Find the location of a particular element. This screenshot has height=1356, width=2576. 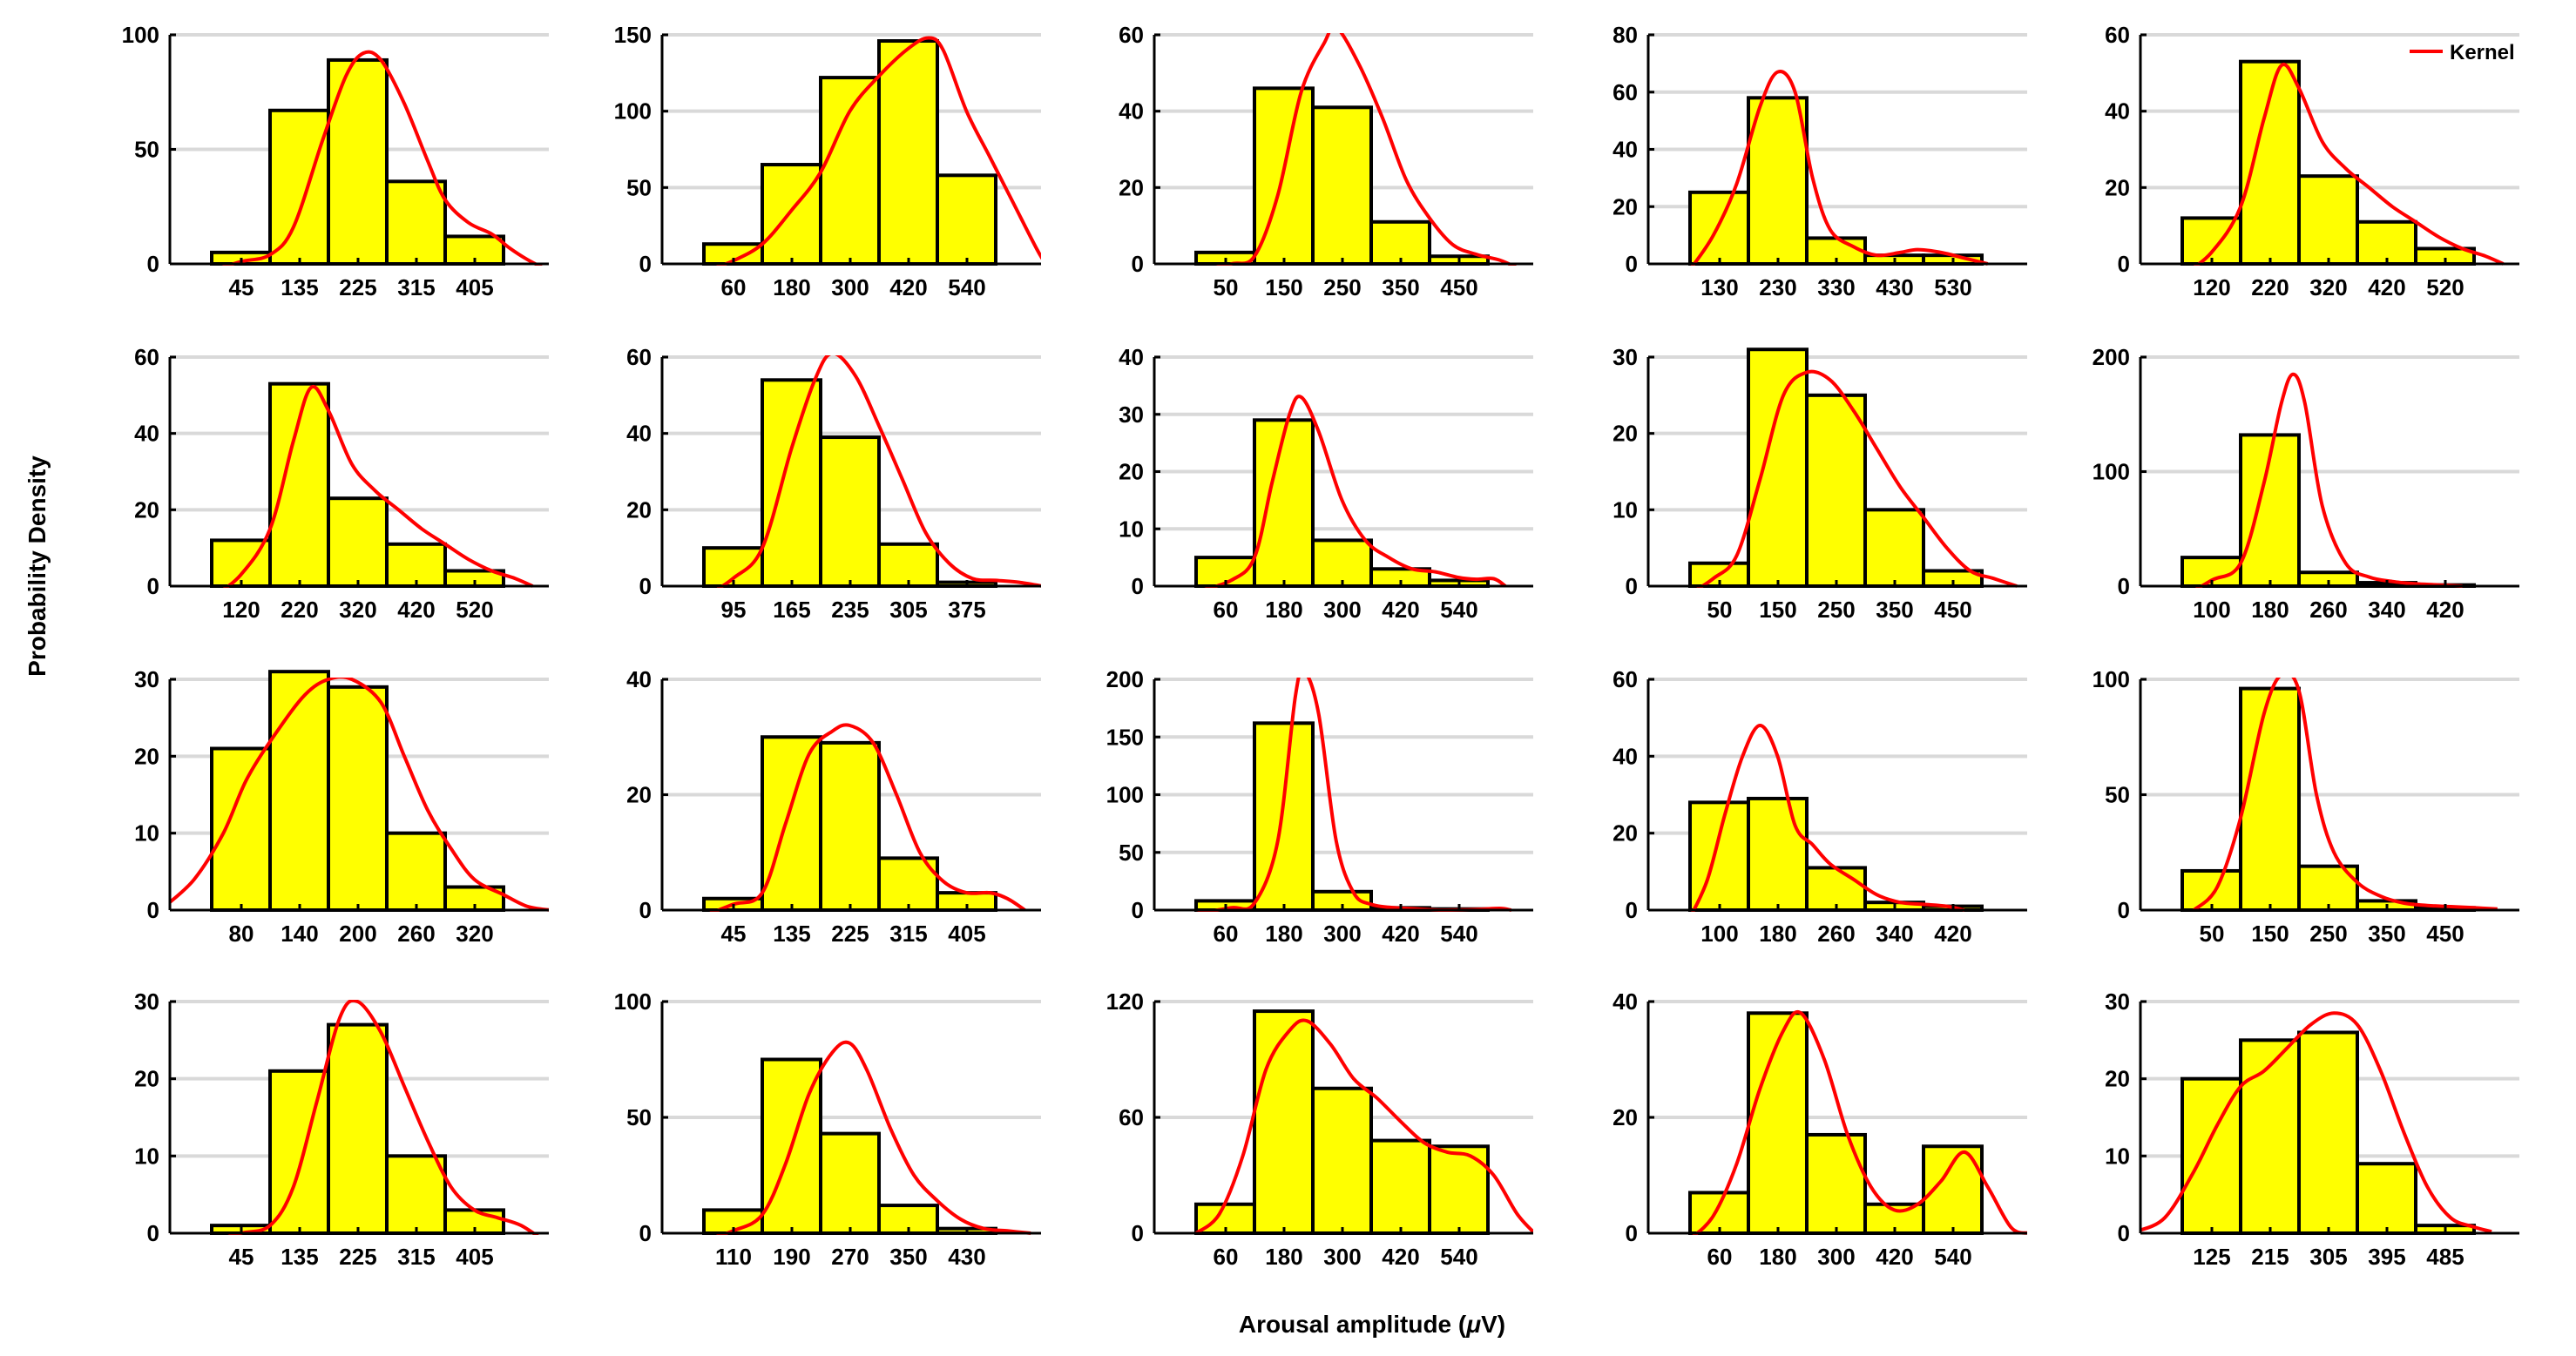

y-axis-title: Probability Density is located at coordinates (37, 566).